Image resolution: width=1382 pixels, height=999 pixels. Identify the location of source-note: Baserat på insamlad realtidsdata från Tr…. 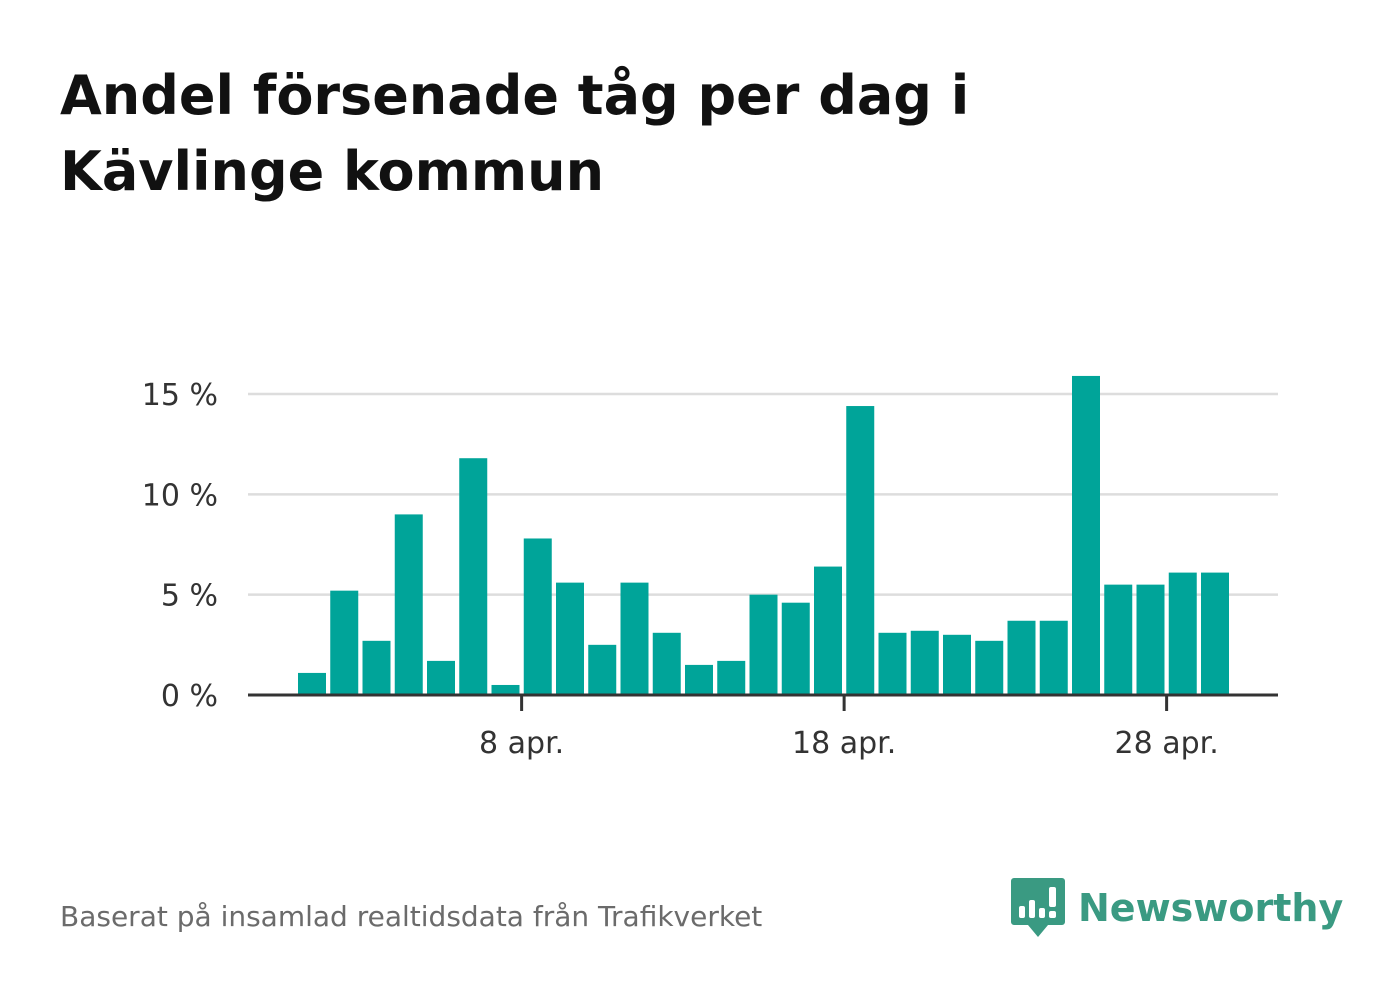
(411, 916).